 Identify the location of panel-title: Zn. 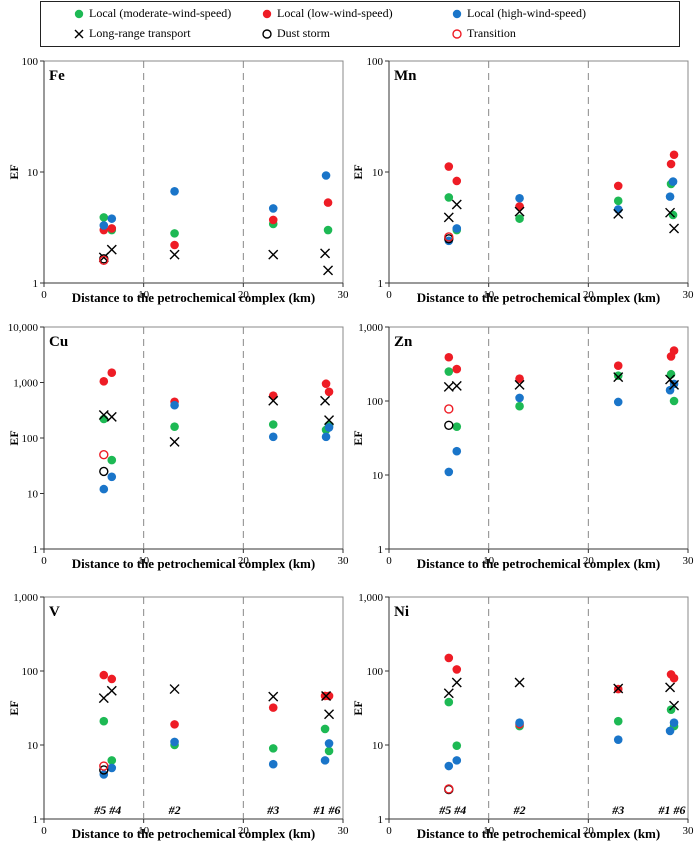
(403, 342).